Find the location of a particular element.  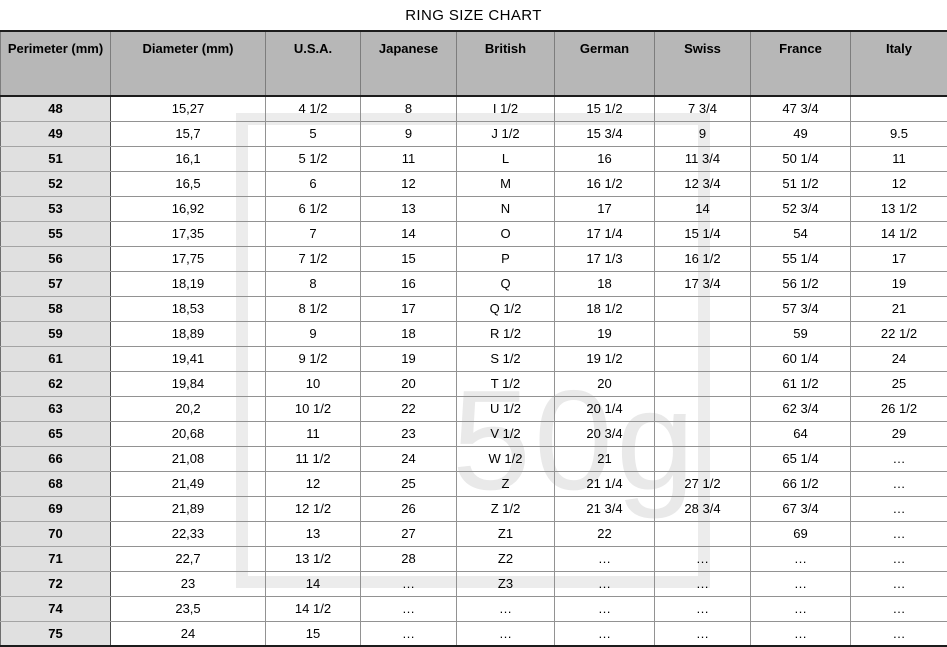

value-cell: 17,75 is located at coordinates (188, 258).